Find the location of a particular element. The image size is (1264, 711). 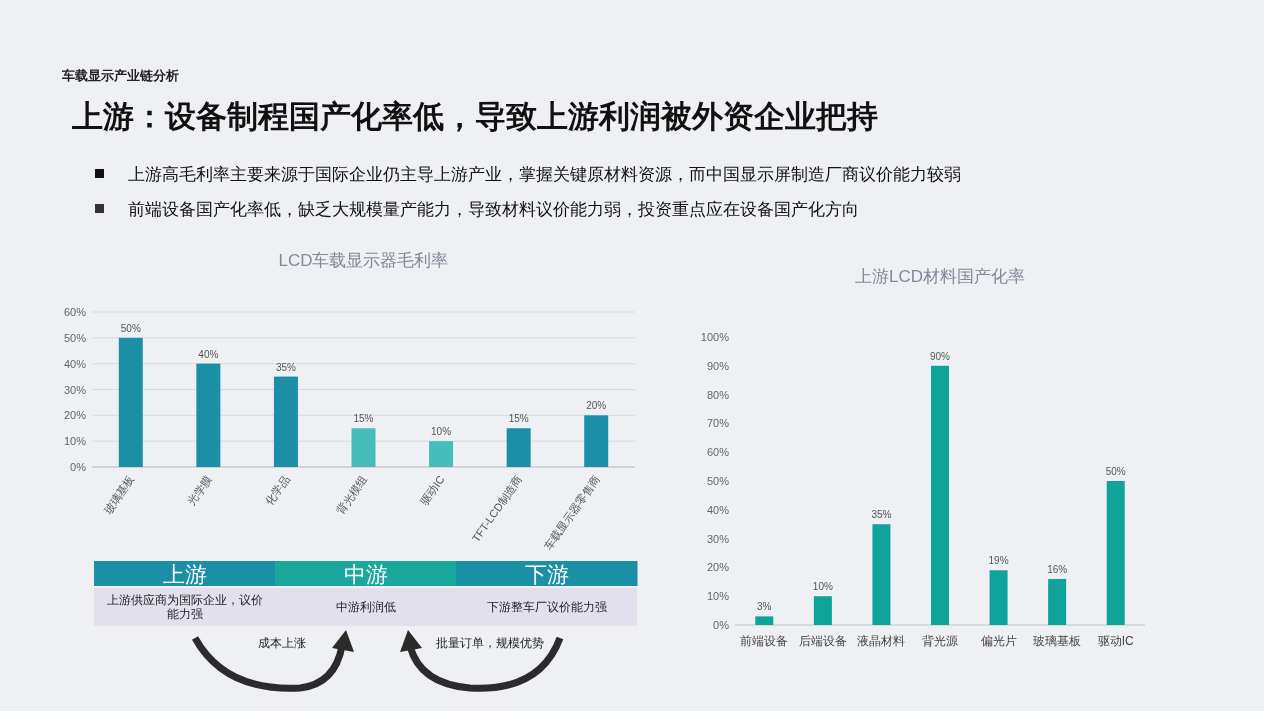

category-label: 上游 is located at coordinates (184, 574).